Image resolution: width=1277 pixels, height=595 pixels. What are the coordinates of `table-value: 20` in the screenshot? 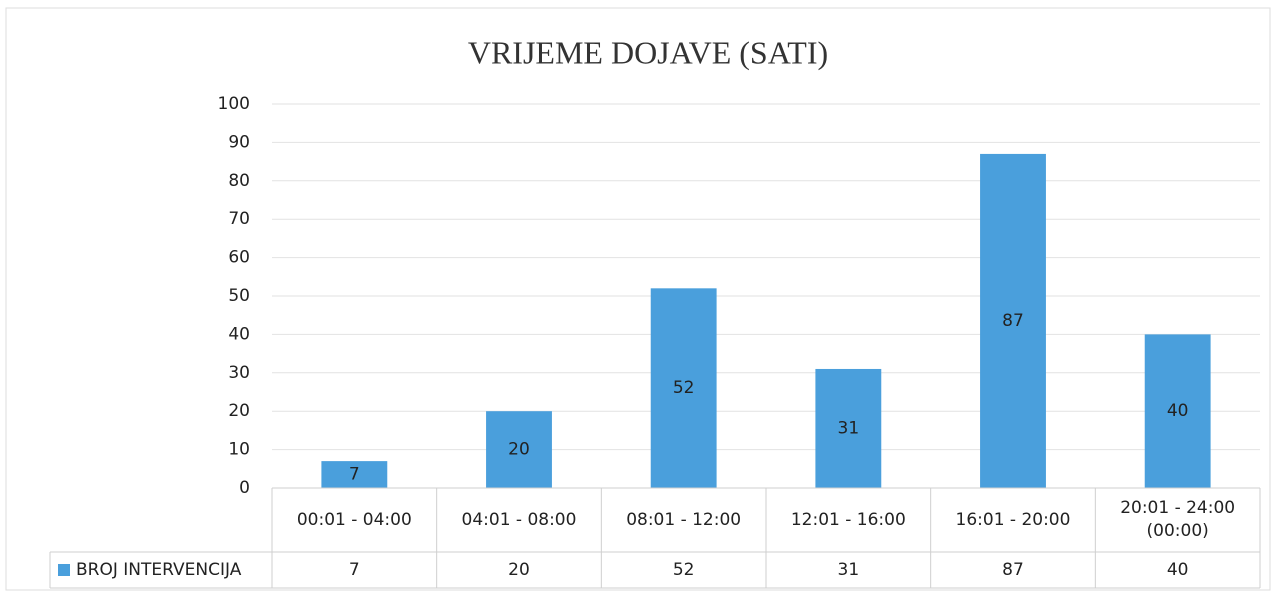 It's located at (519, 569).